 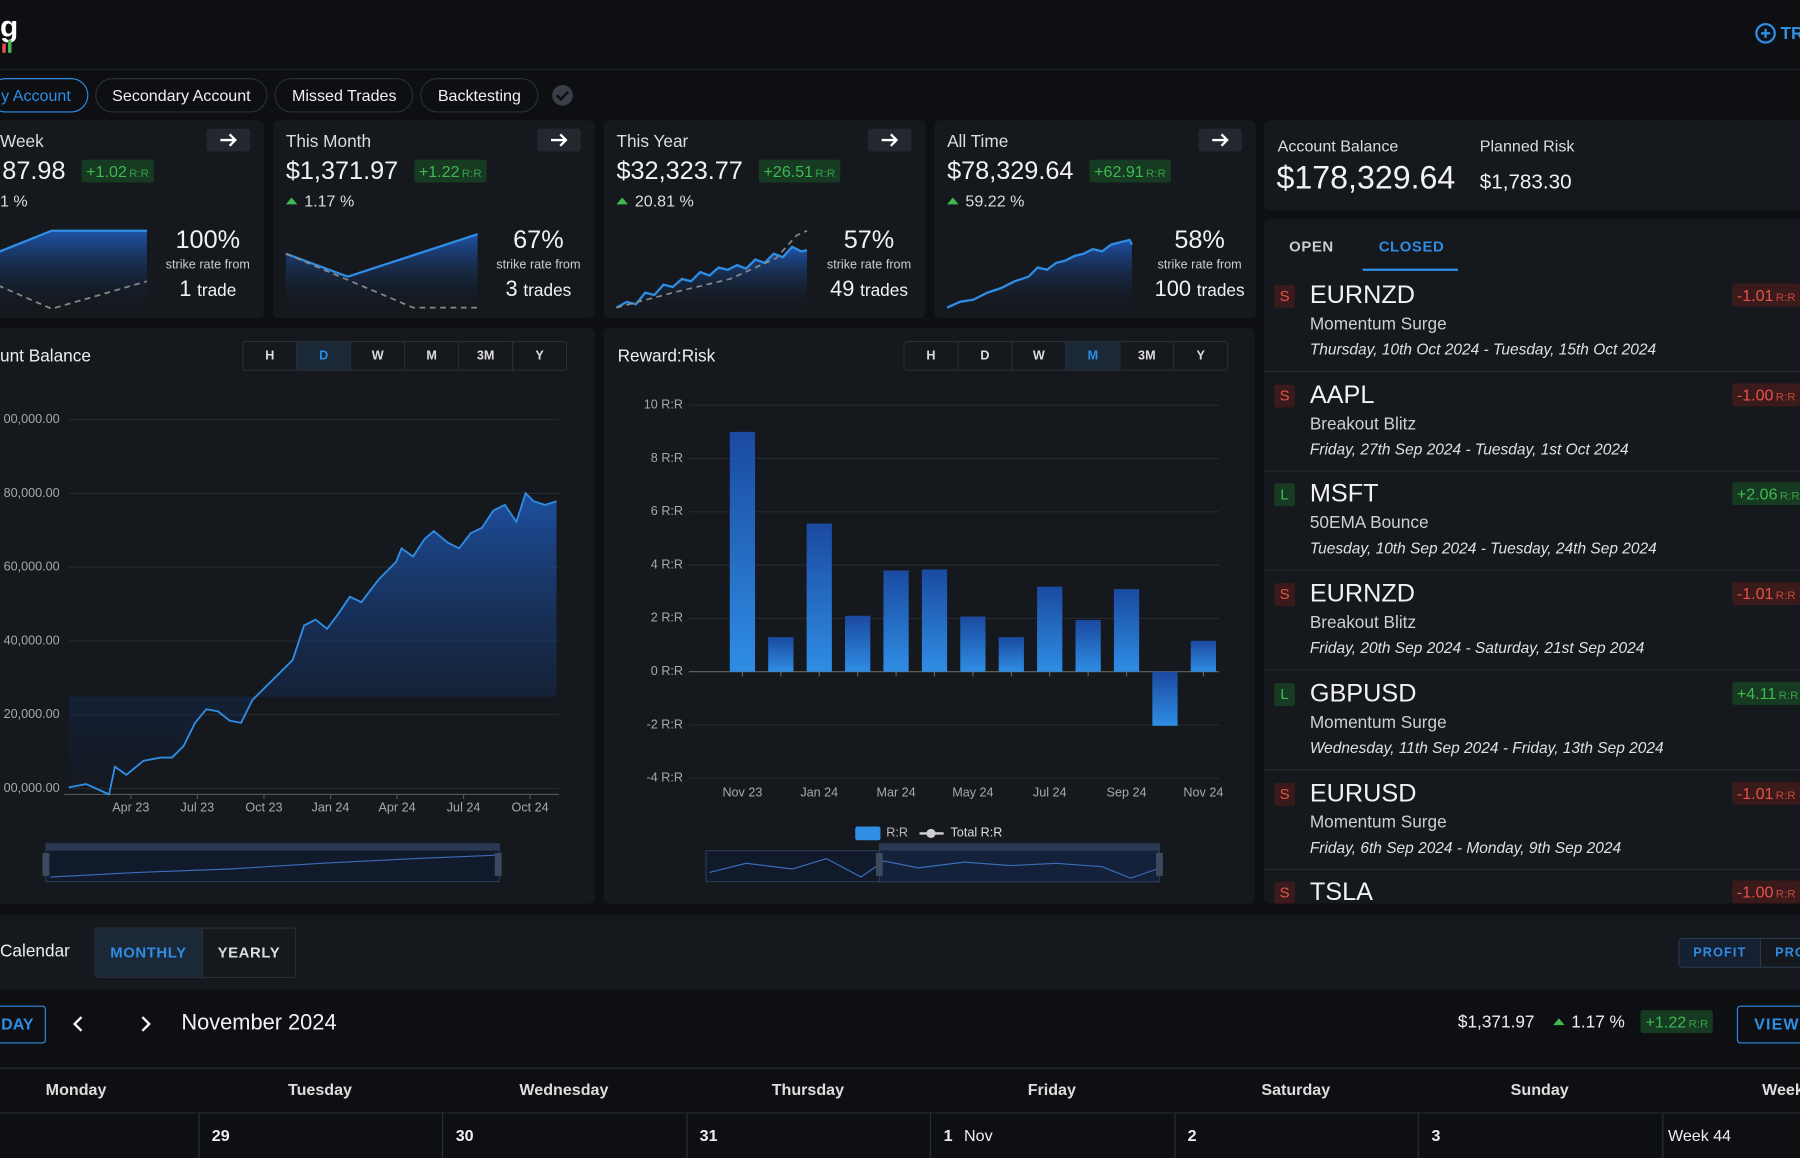 I want to click on trade-tab: OPEN, so click(x=1311, y=246).